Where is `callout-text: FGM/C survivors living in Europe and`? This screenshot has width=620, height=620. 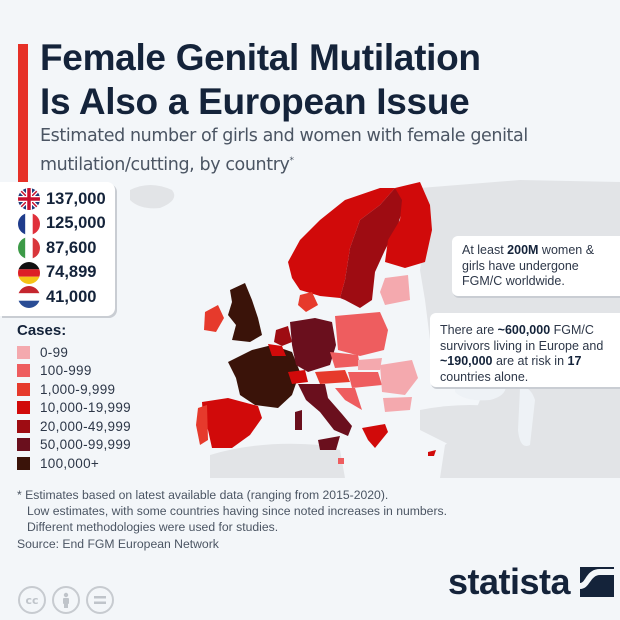
callout-text: FGM/C survivors living in Europe and is located at coordinates (522, 338).